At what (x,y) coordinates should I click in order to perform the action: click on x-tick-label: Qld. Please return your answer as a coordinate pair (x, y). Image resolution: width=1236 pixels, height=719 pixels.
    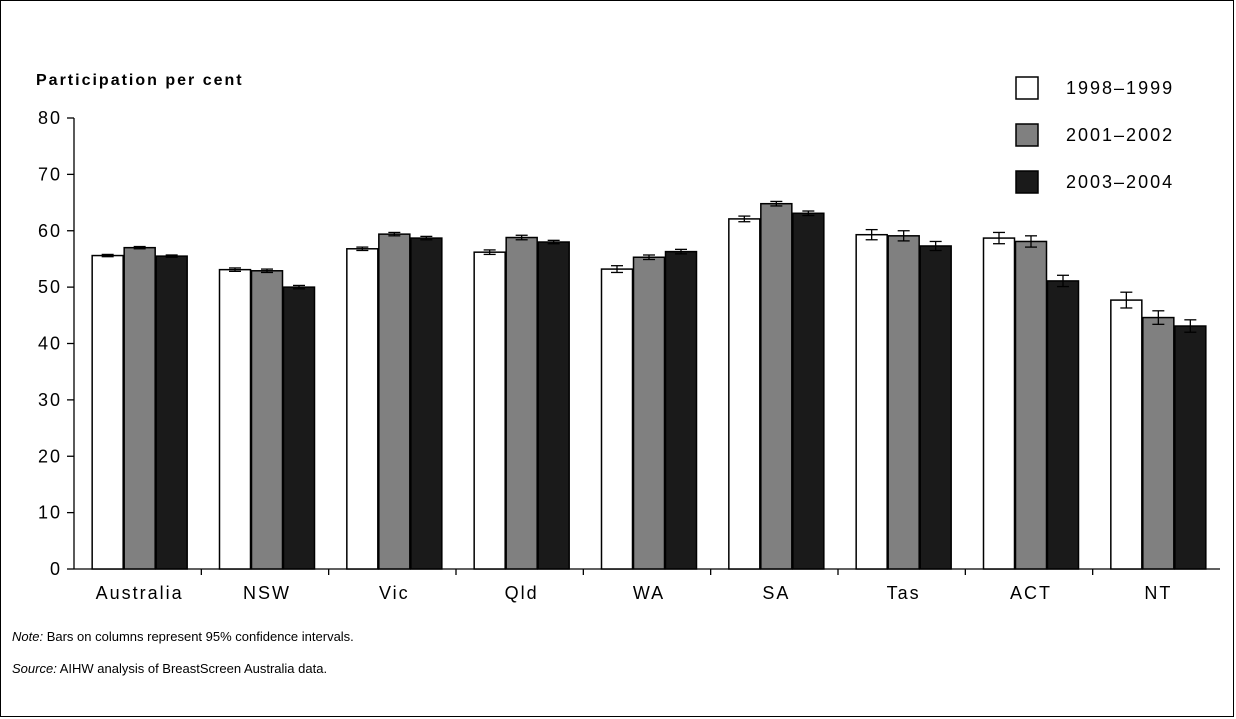
    Looking at the image, I should click on (522, 593).